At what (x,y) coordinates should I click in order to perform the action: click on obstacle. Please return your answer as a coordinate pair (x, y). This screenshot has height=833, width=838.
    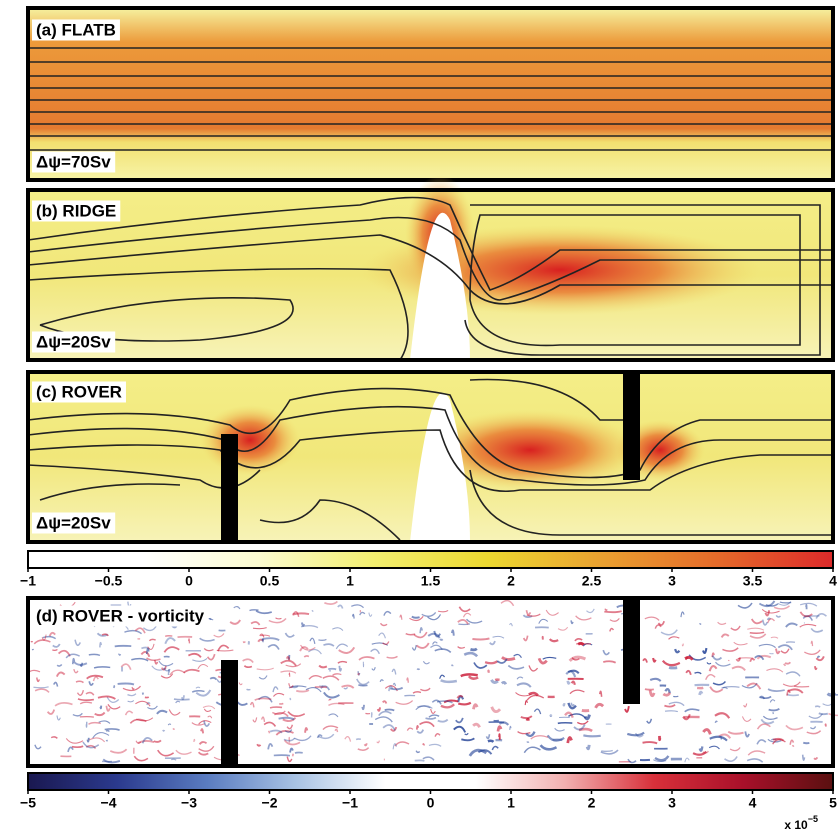
    Looking at the image, I should click on (229, 488).